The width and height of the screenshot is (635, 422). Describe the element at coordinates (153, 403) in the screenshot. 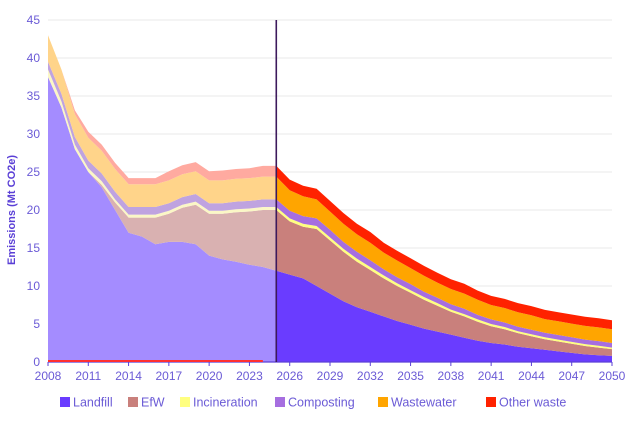

I see `legend-label: EfW` at that location.